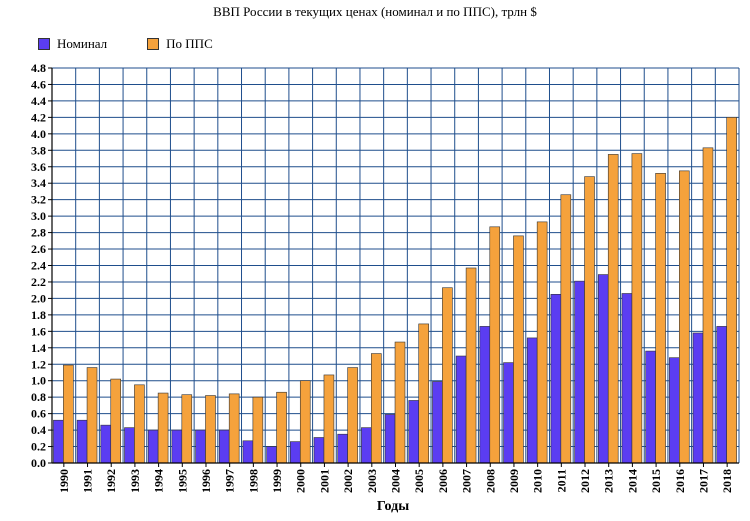  Describe the element at coordinates (38, 364) in the screenshot. I see `y-tick-label: 1.2` at that location.